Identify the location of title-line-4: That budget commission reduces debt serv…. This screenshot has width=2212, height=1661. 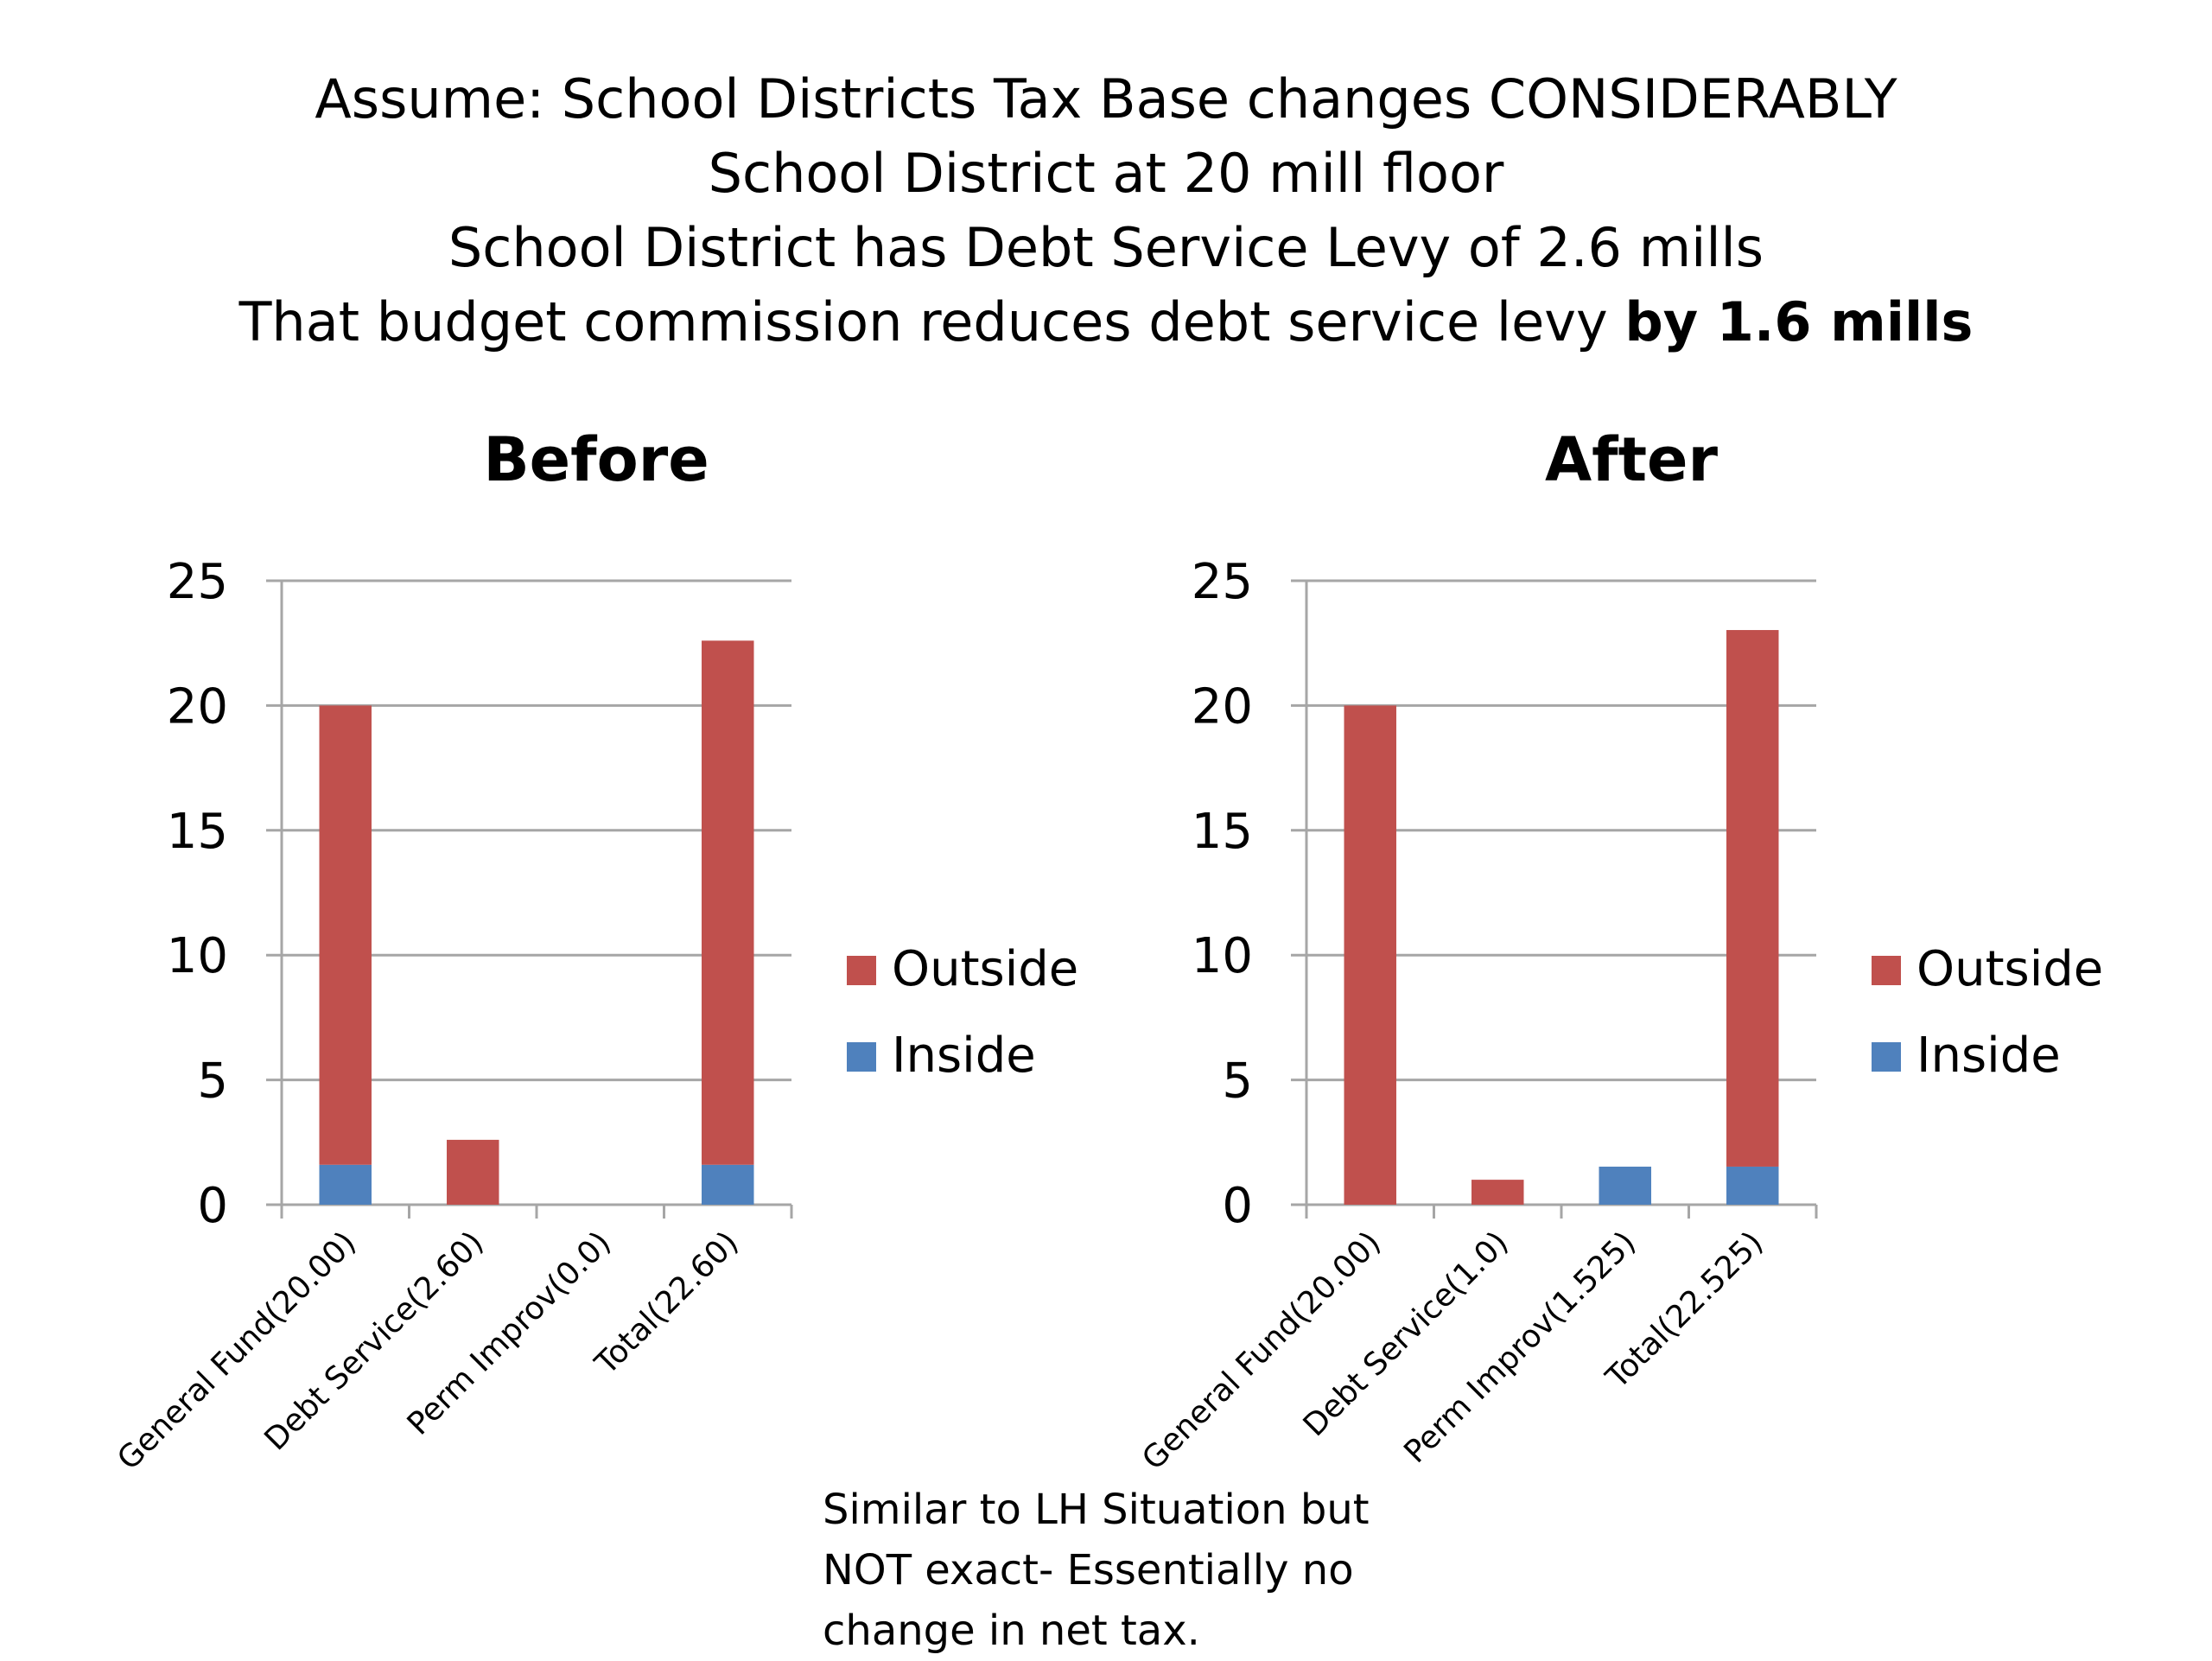
(1106, 322).